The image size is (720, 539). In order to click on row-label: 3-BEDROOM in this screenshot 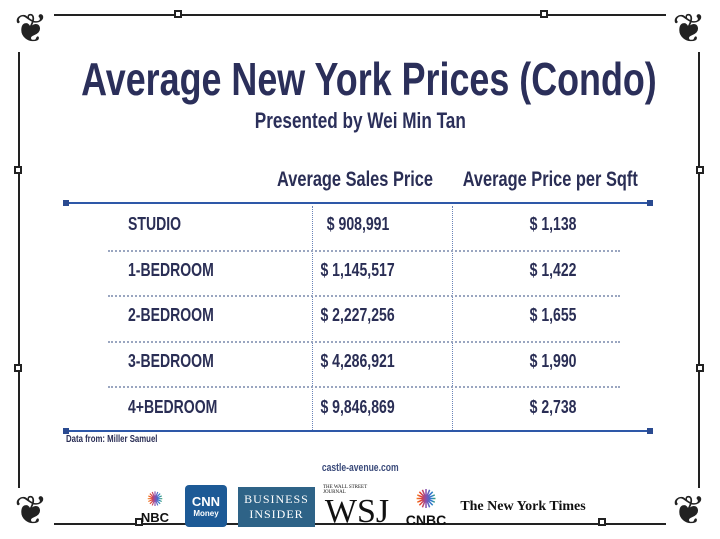, I will do `click(171, 361)`.